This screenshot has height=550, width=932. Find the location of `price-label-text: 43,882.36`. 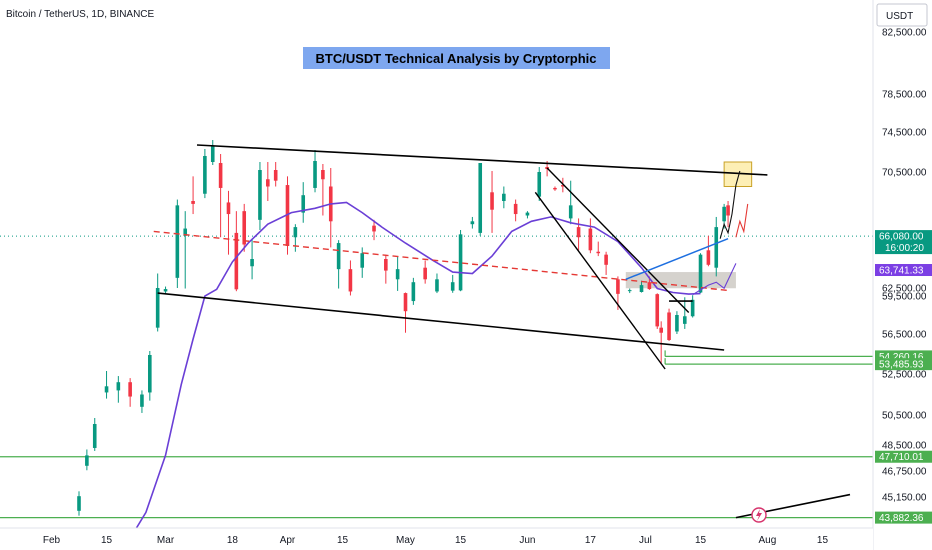

price-label-text: 43,882.36 is located at coordinates (901, 518).